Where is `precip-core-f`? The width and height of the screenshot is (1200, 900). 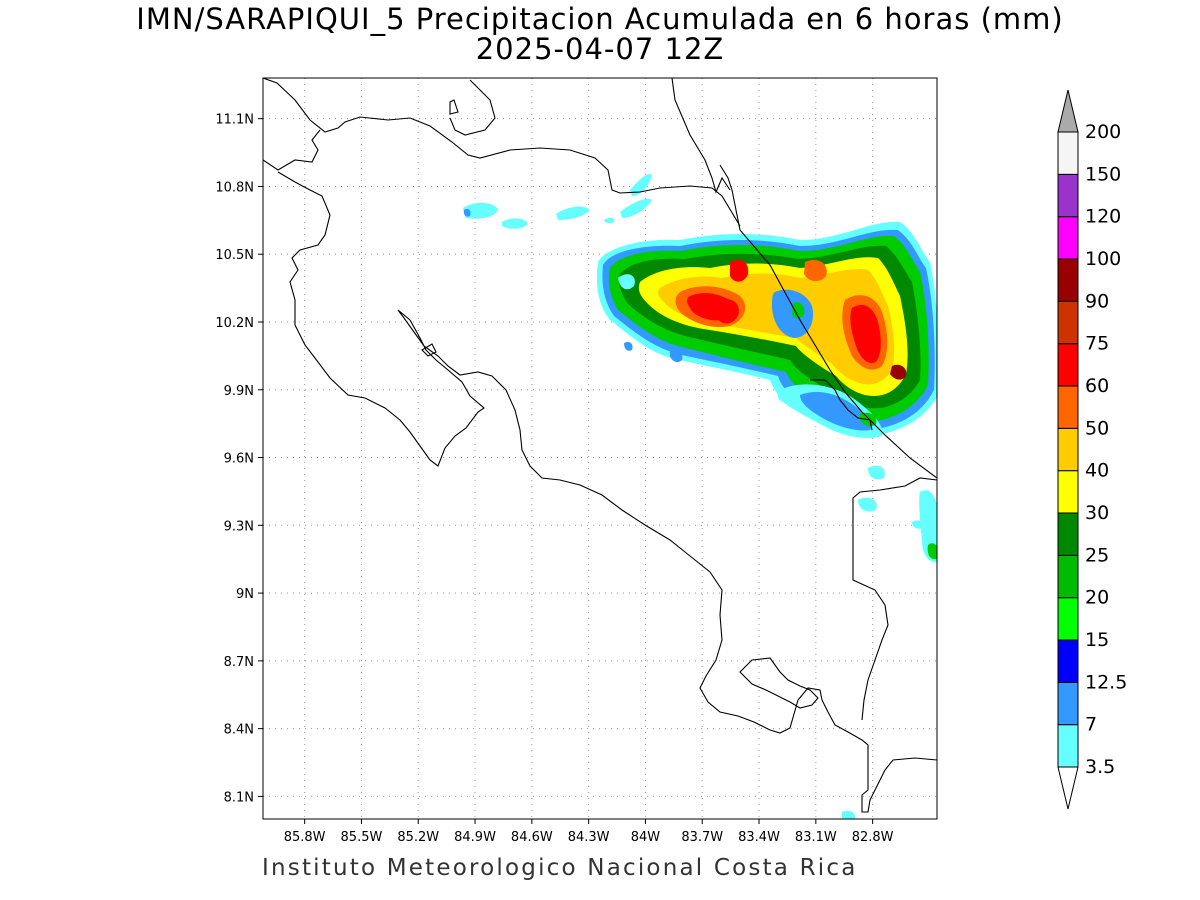
precip-core-f is located at coordinates (739, 270).